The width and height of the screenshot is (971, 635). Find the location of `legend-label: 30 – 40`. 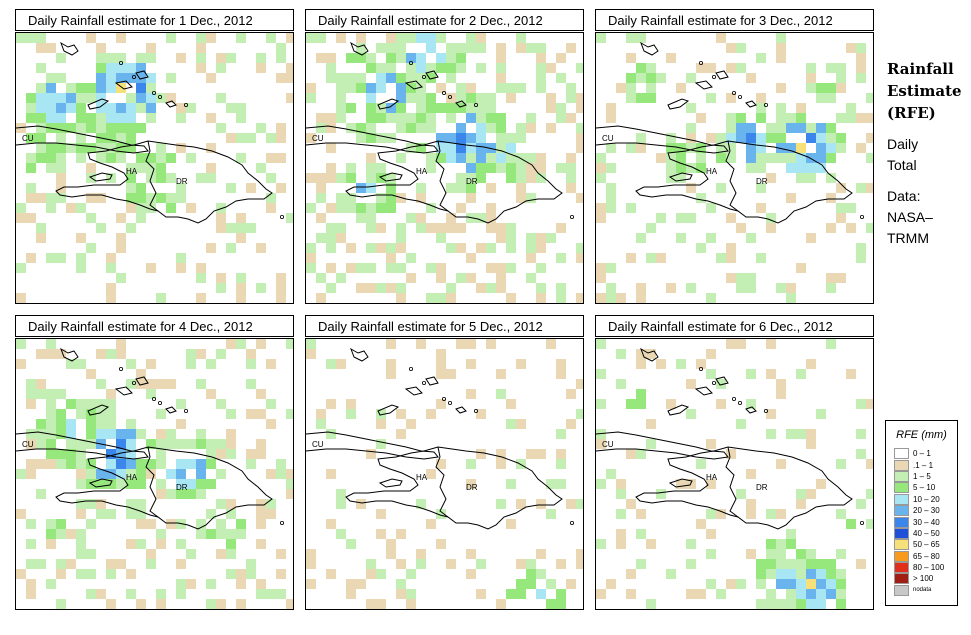

legend-label: 30 – 40 is located at coordinates (926, 522).